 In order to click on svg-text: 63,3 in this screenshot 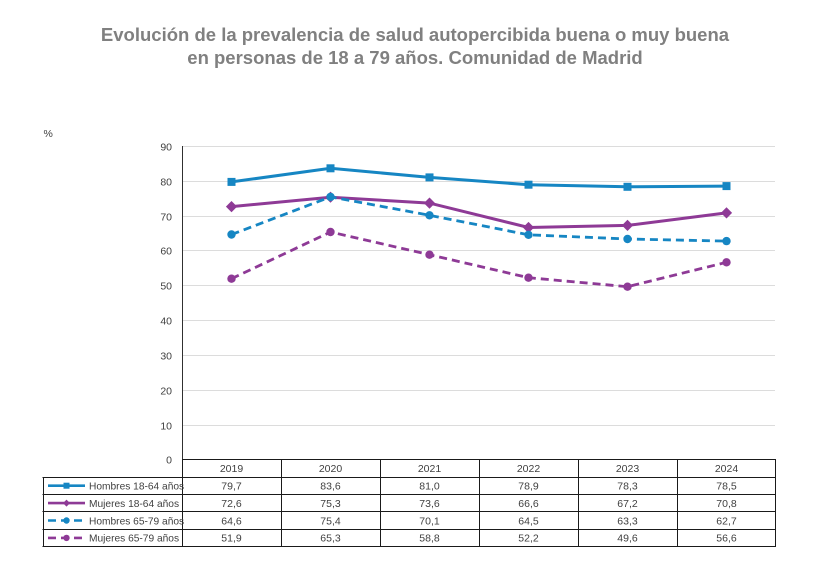, I will do `click(627, 521)`.